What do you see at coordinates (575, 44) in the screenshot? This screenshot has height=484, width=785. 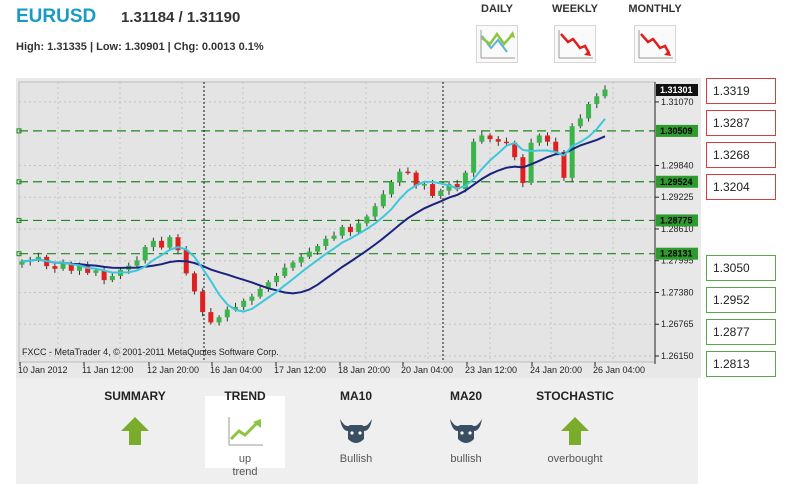 I see `trend-down-icon` at bounding box center [575, 44].